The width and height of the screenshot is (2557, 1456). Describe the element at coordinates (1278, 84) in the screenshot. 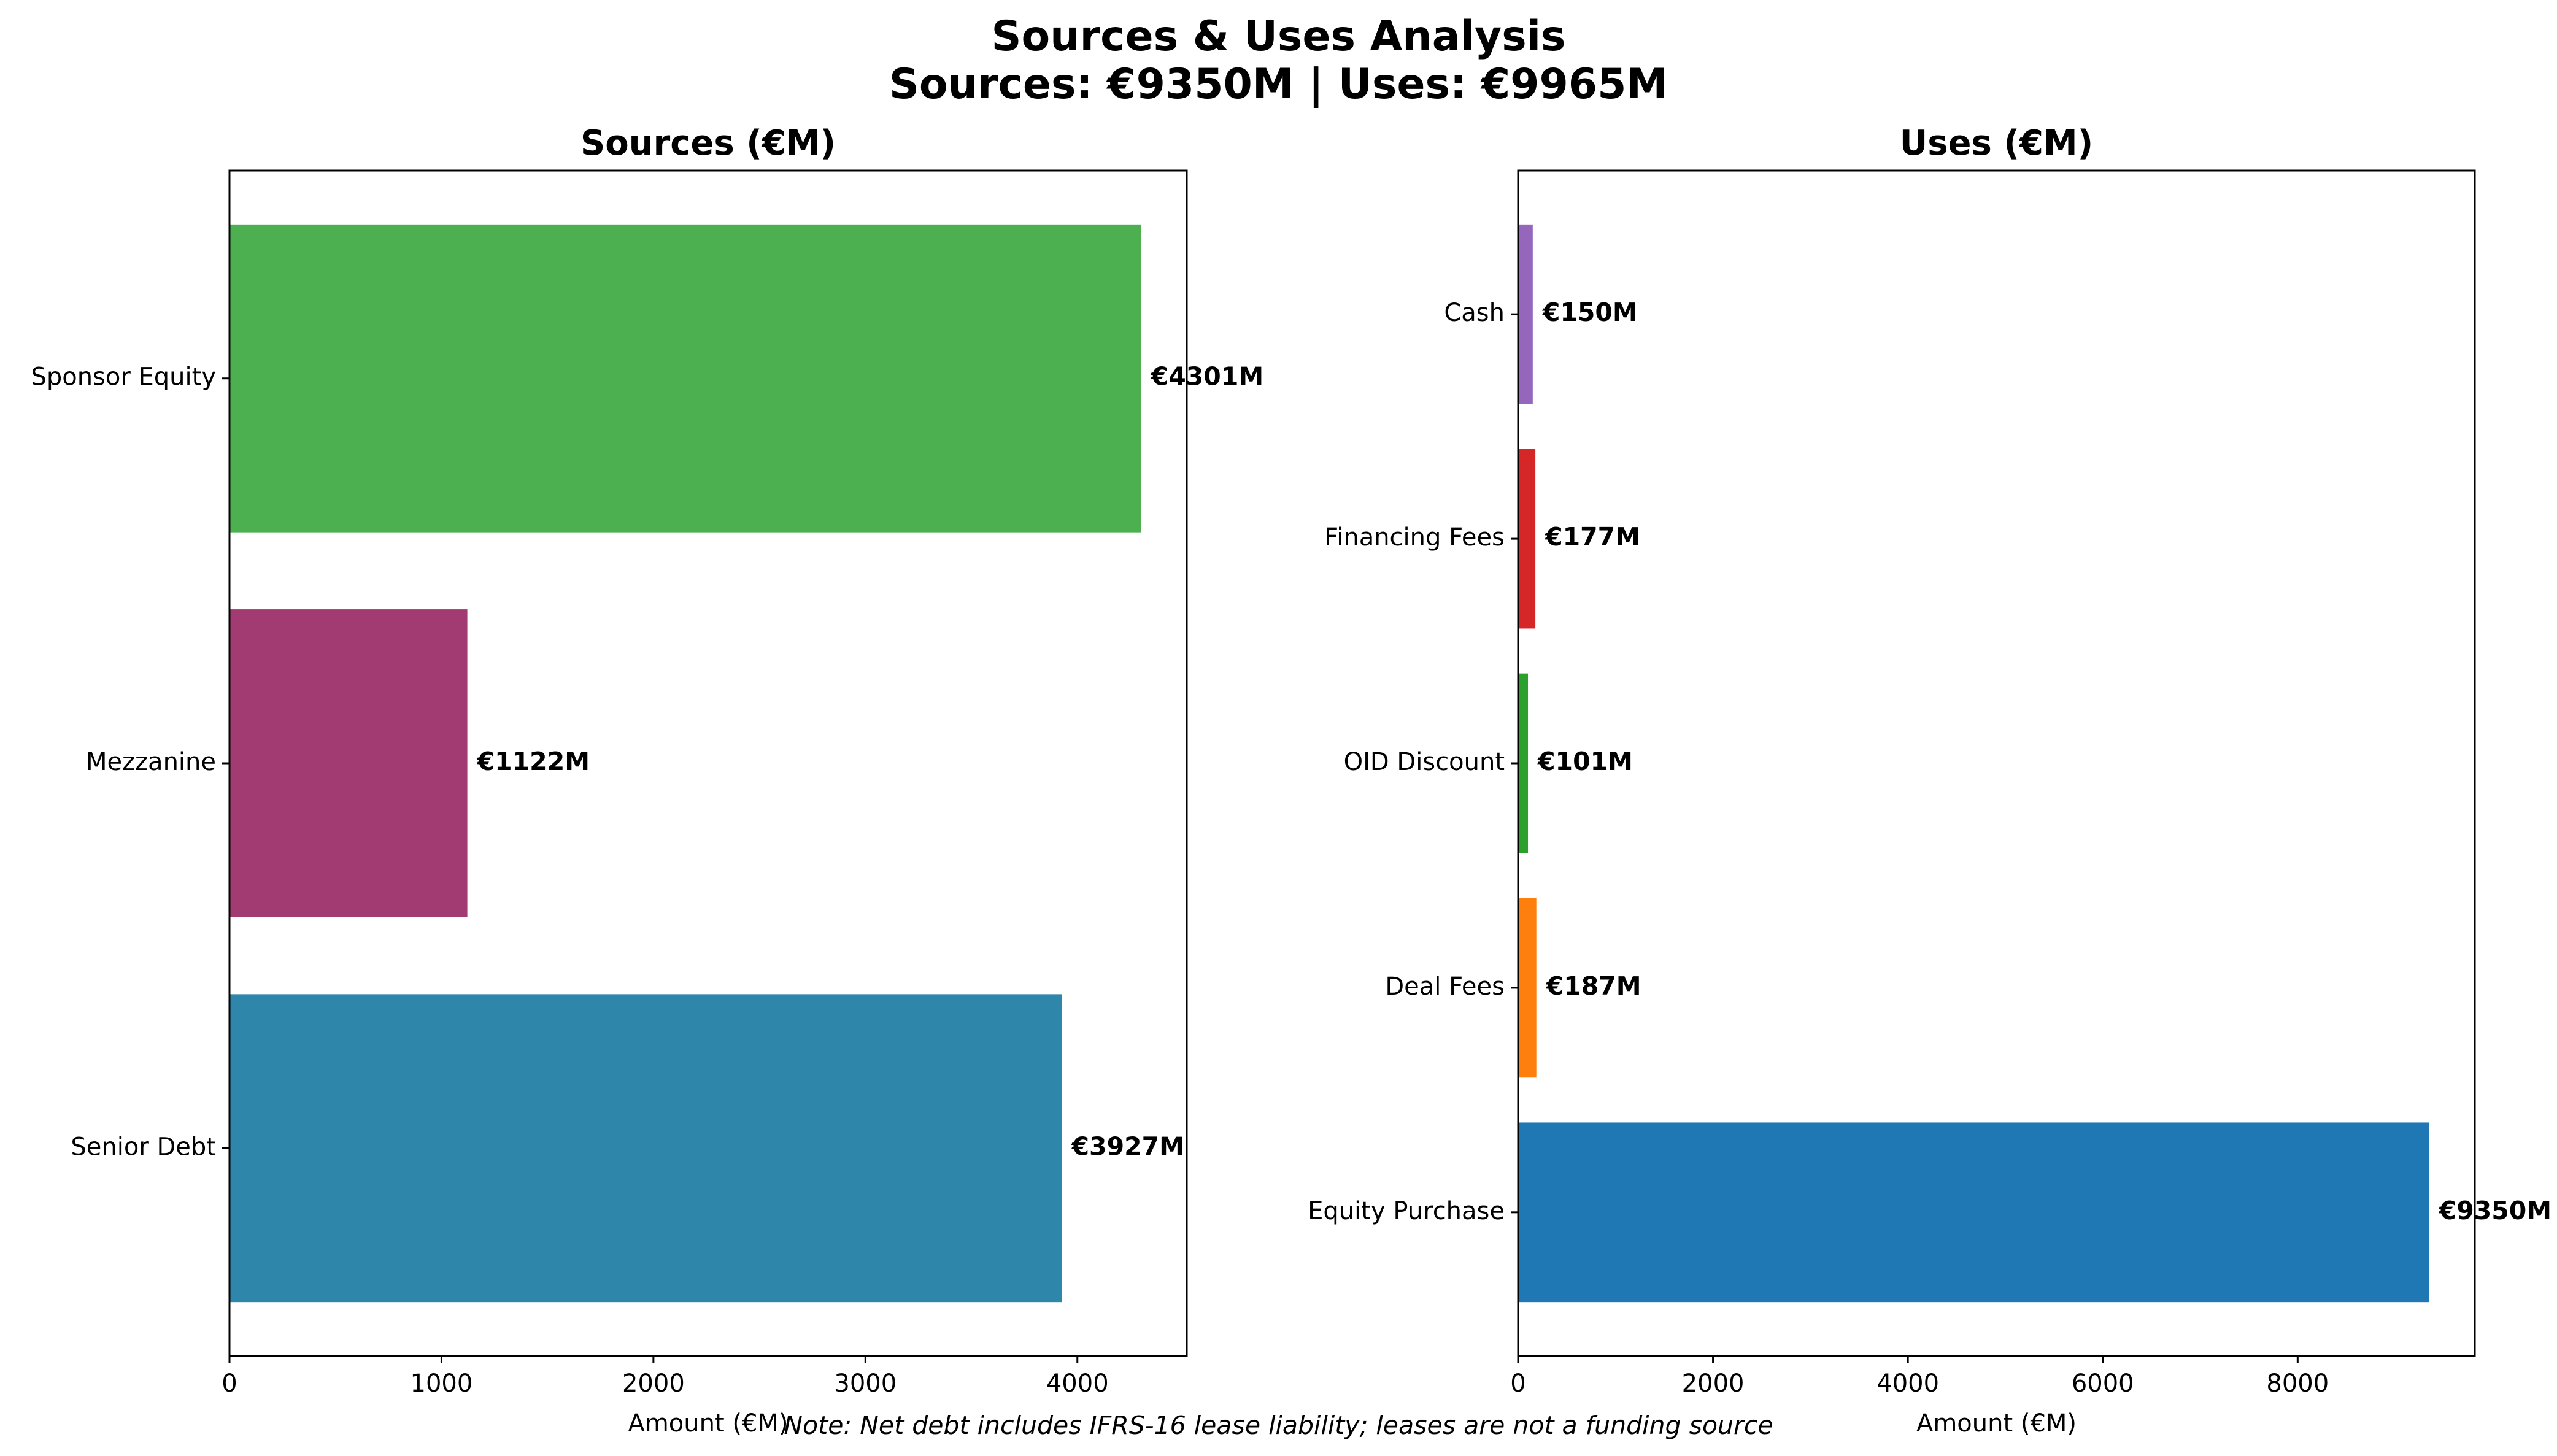

I see `suptitle-line-2: Sources: €9350M | Uses: €9965M` at that location.